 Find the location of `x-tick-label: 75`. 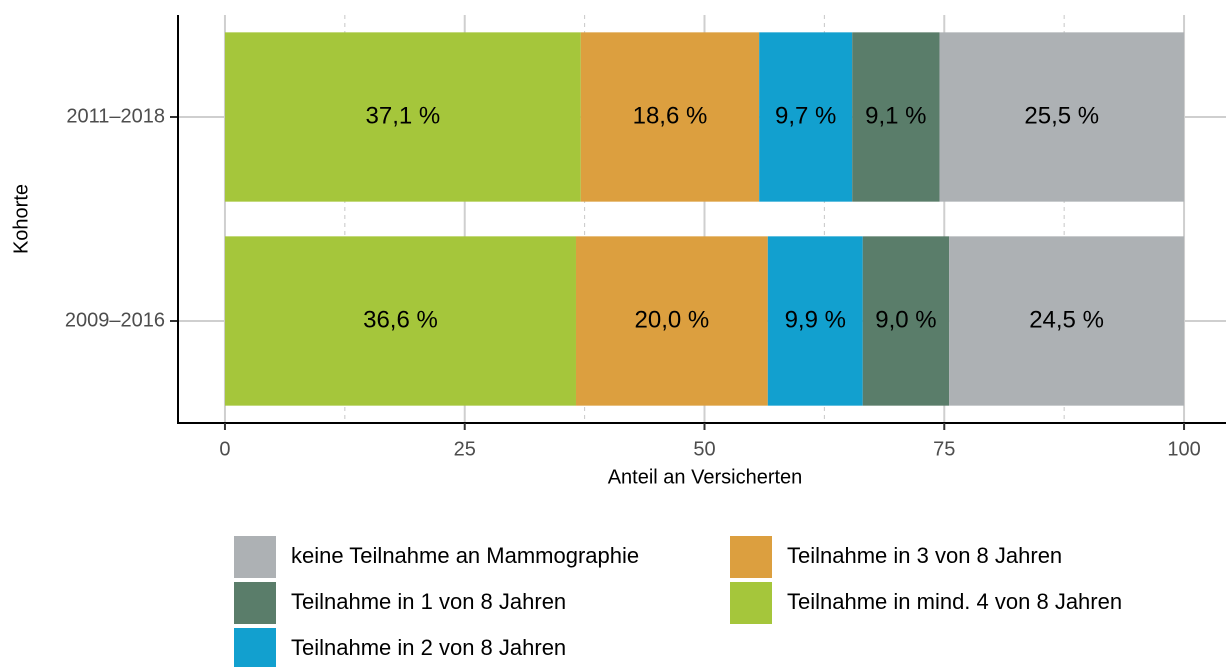

x-tick-label: 75 is located at coordinates (944, 449).